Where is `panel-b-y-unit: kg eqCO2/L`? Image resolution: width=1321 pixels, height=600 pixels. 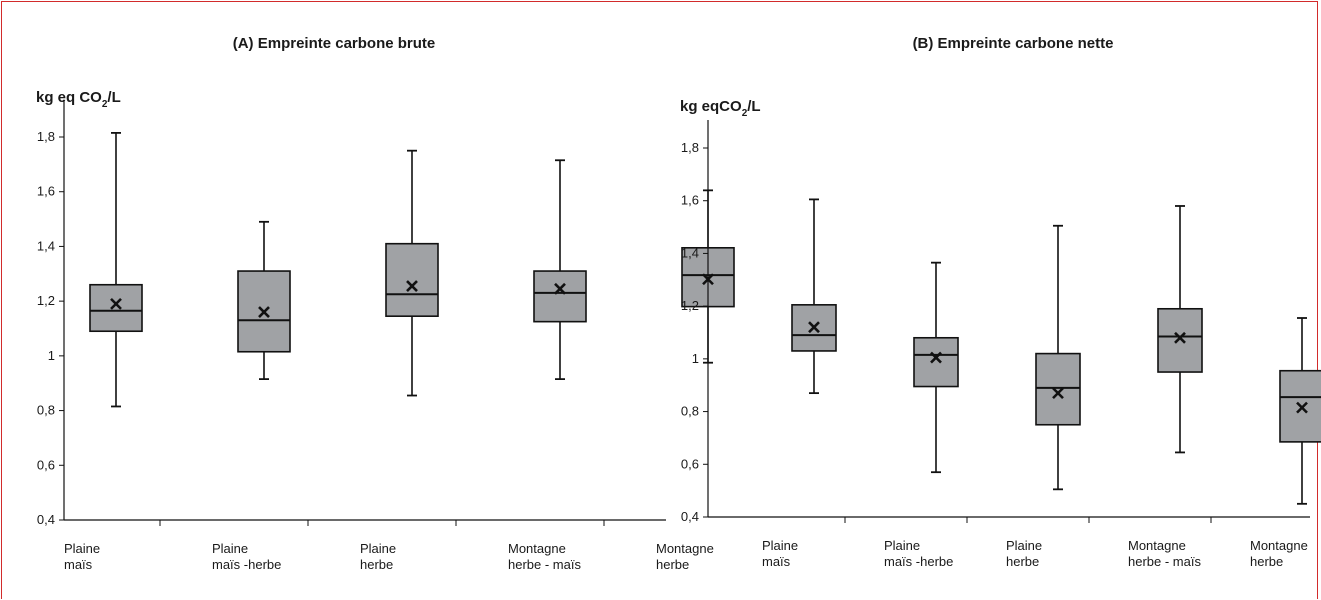
panel-b-y-unit: kg eqCO2/L is located at coordinates (720, 108).